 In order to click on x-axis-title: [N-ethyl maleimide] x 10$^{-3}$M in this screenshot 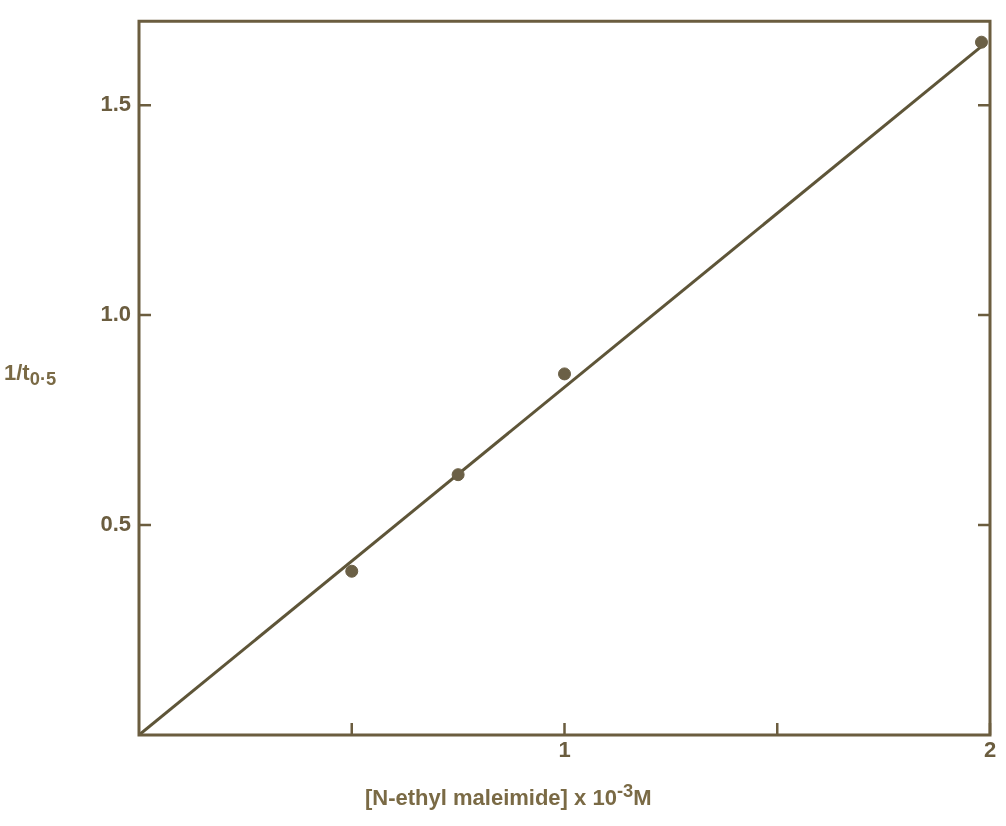, I will do `click(508, 796)`.